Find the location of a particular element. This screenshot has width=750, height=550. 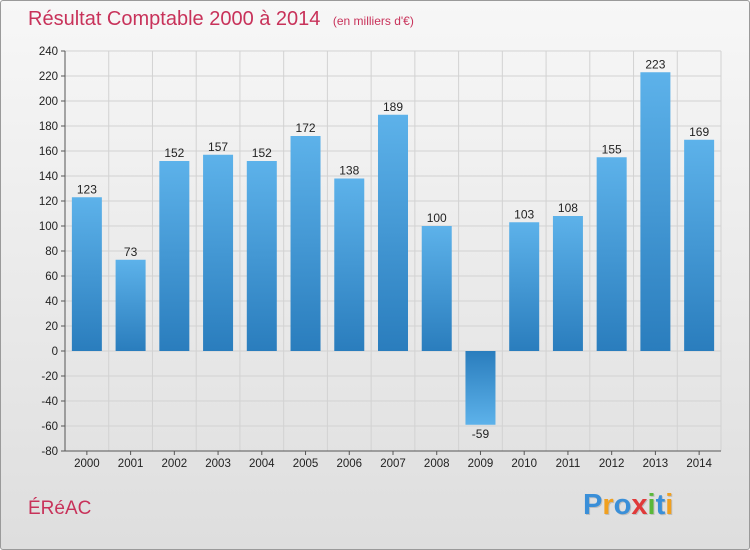

x-tick-label: 2011 is located at coordinates (568, 464).